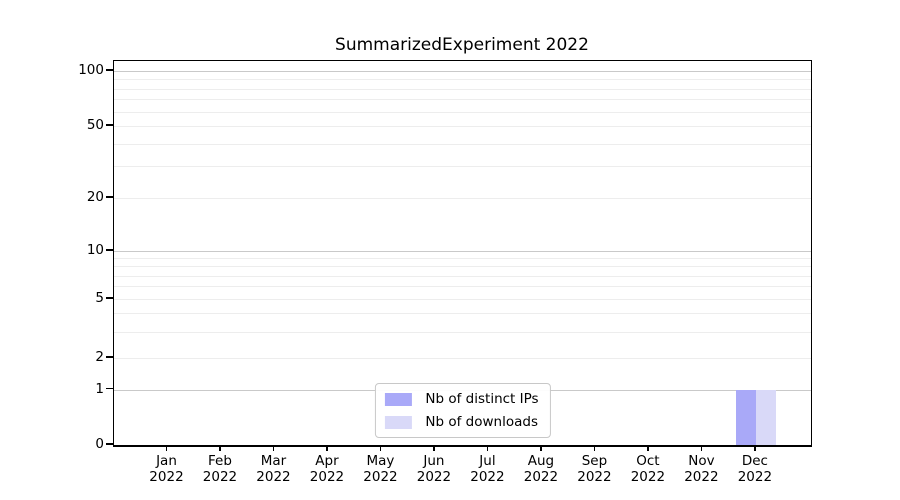 The width and height of the screenshot is (900, 500). Describe the element at coordinates (755, 469) in the screenshot. I see `x-tick-label: Dec 2022` at that location.